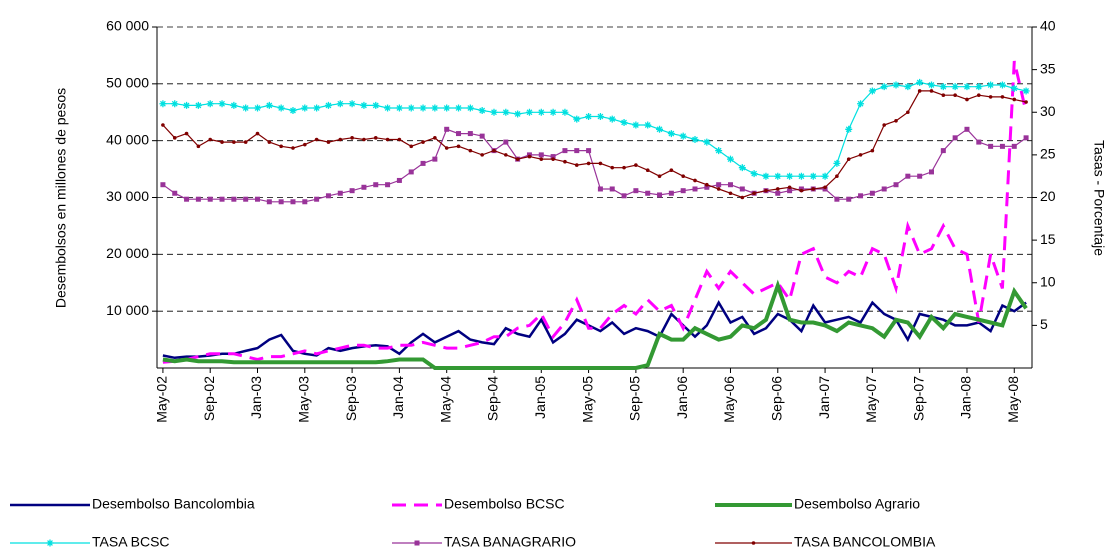 Image resolution: width=1114 pixels, height=554 pixels. What do you see at coordinates (127, 310) in the screenshot?
I see `y-tick-label: 10 000` at bounding box center [127, 310].